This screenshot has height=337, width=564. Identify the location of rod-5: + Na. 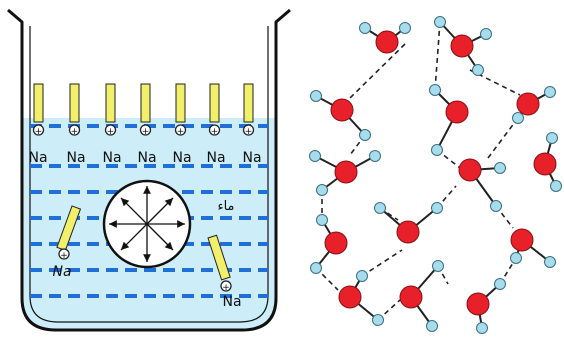
(182, 124).